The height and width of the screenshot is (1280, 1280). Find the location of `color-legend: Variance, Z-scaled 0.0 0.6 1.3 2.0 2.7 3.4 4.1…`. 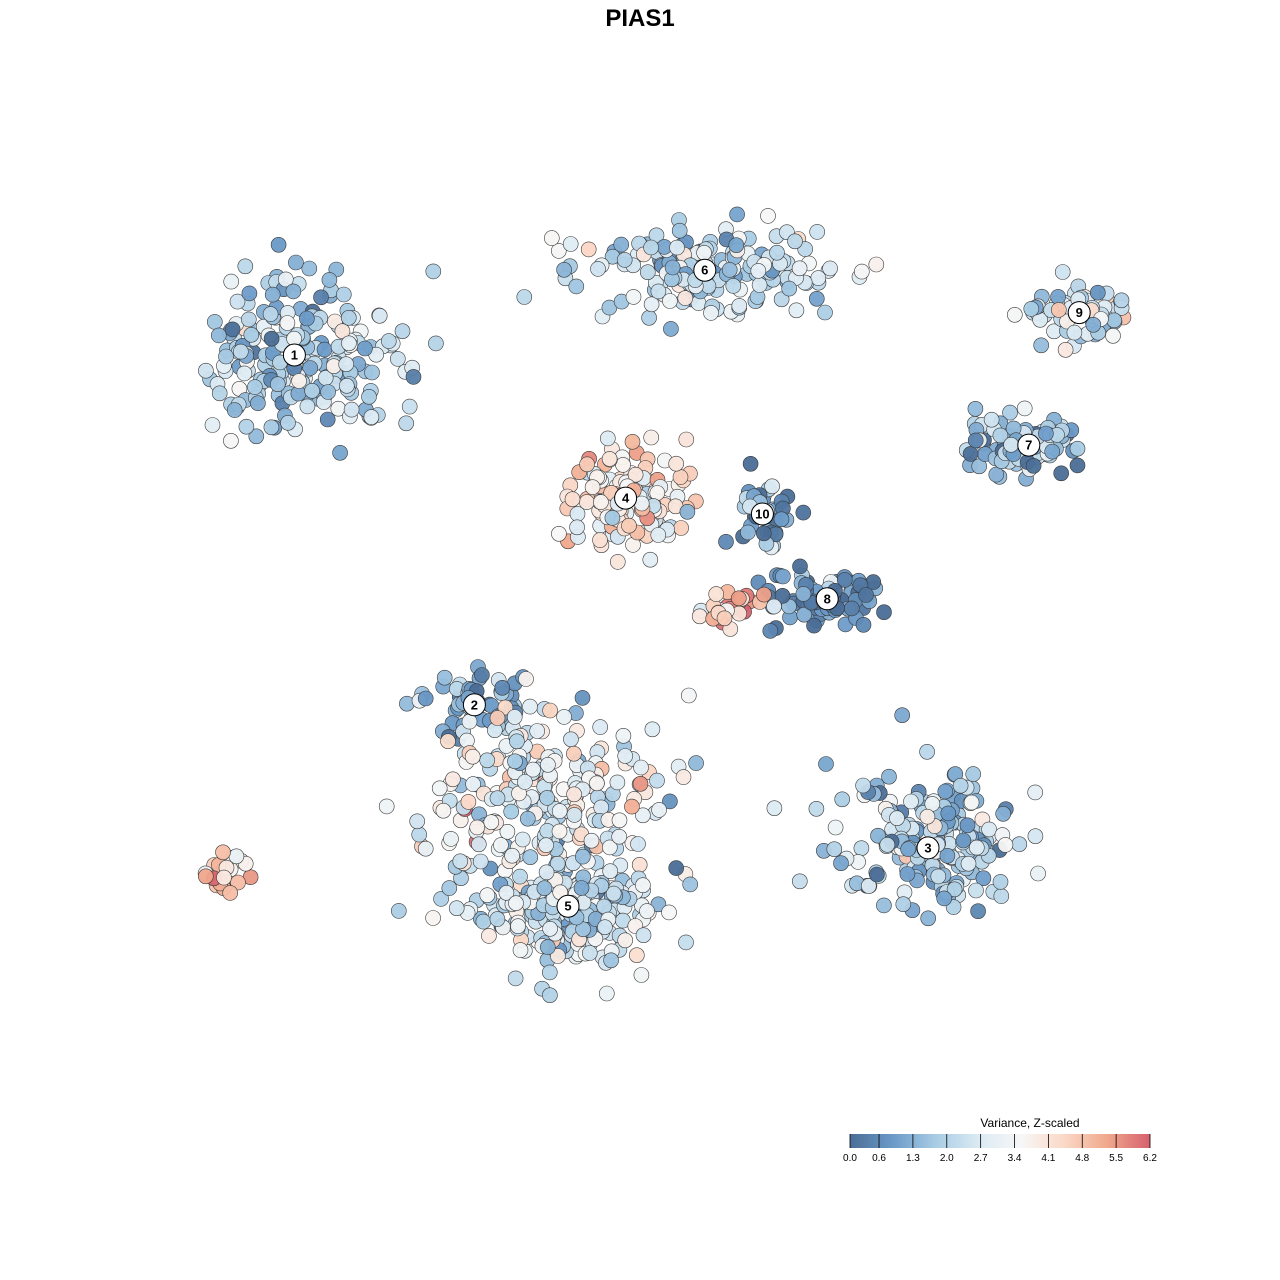

color-legend: Variance, Z-scaled 0.0 0.6 1.3 2.0 2.7 3.4 4.1… is located at coordinates (1000, 1140).